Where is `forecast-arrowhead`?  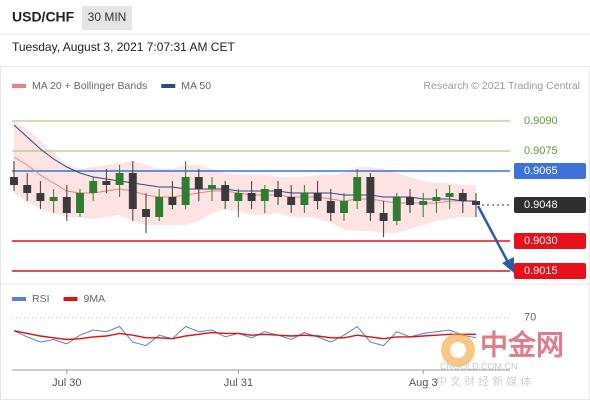
forecast-arrowhead is located at coordinates (508, 265).